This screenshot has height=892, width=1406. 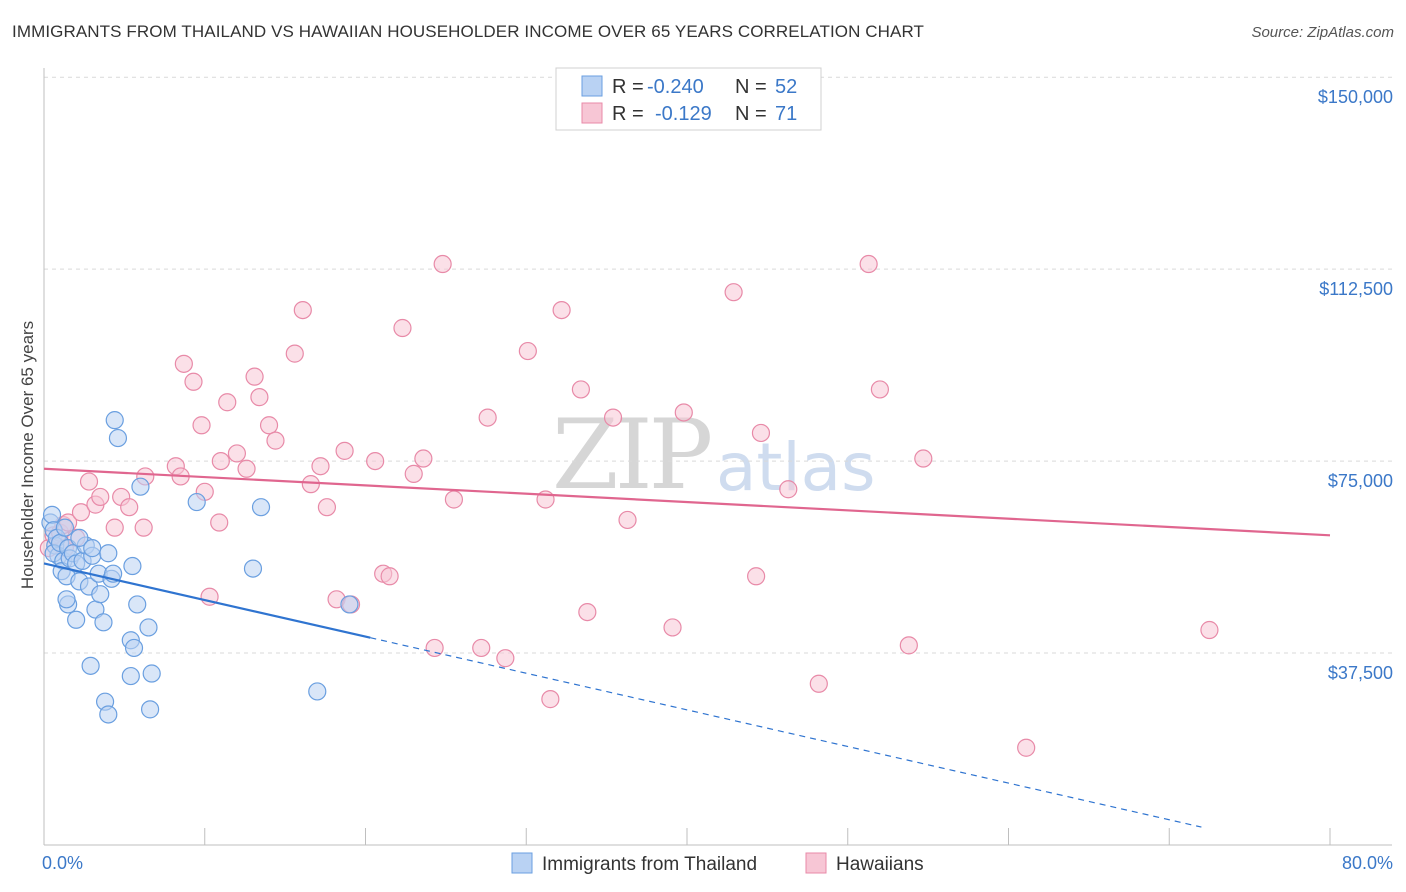 I want to click on bottom-legend-label-hawaiians: Hawaiians, so click(x=880, y=864).